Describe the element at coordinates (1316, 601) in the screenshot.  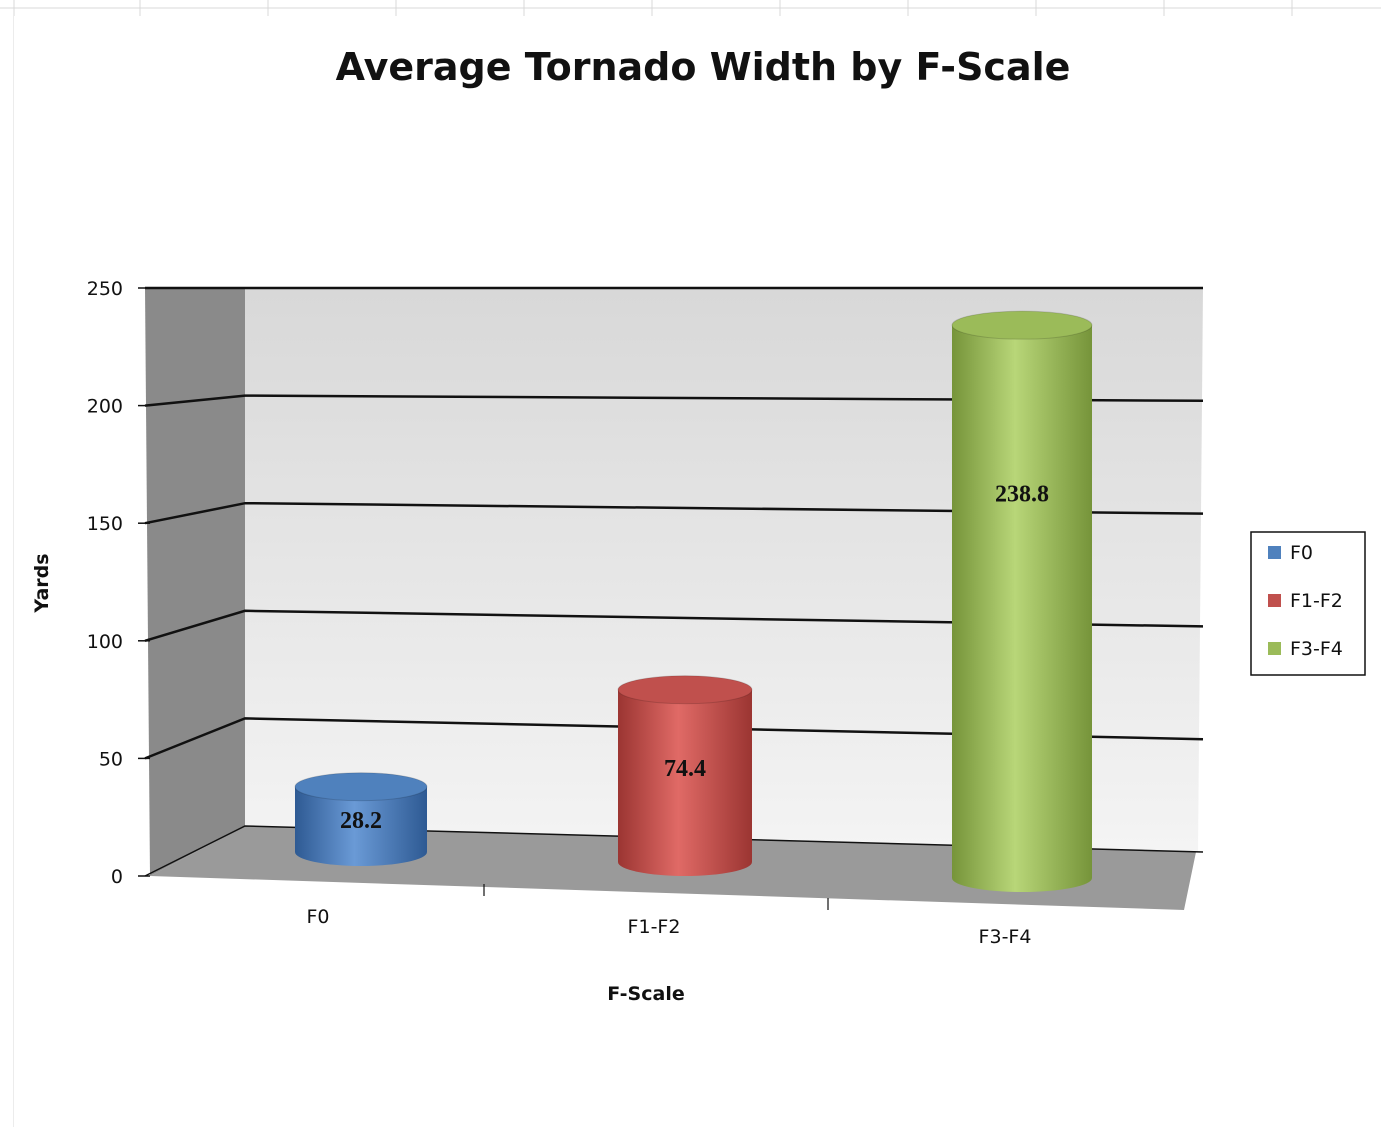
I see `legend-label: F1-F2` at that location.